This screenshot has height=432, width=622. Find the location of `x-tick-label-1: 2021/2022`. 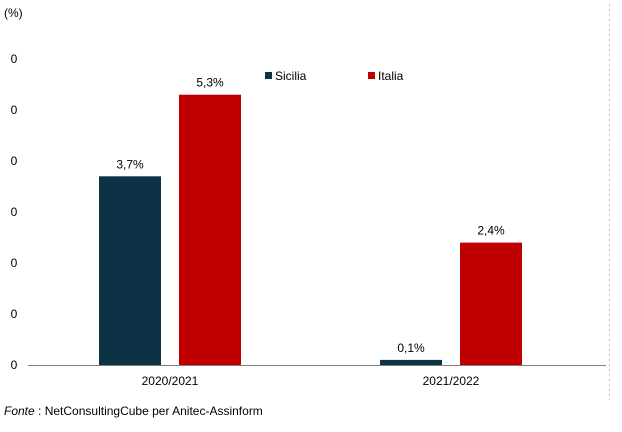

x-tick-label-1: 2021/2022 is located at coordinates (451, 381).